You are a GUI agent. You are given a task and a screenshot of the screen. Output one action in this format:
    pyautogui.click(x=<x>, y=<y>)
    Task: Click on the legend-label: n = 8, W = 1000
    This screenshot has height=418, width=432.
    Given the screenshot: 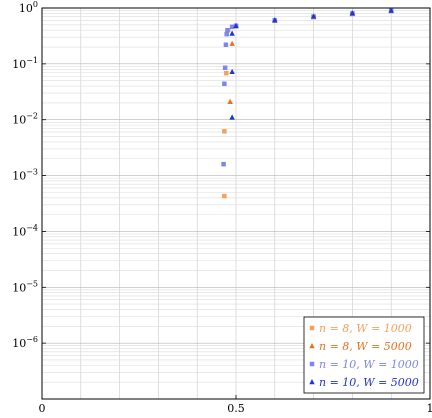 What is the action you would take?
    pyautogui.click(x=365, y=328)
    